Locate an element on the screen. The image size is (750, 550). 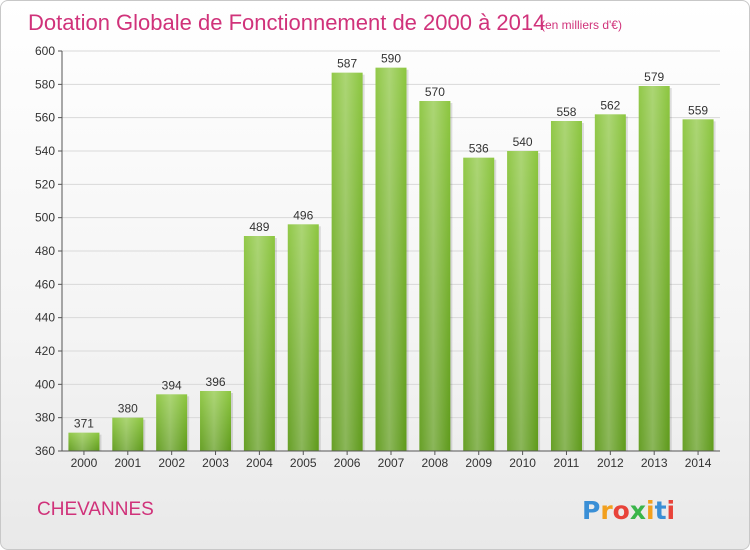
commune-name: CHEVANNES is located at coordinates (95, 509).